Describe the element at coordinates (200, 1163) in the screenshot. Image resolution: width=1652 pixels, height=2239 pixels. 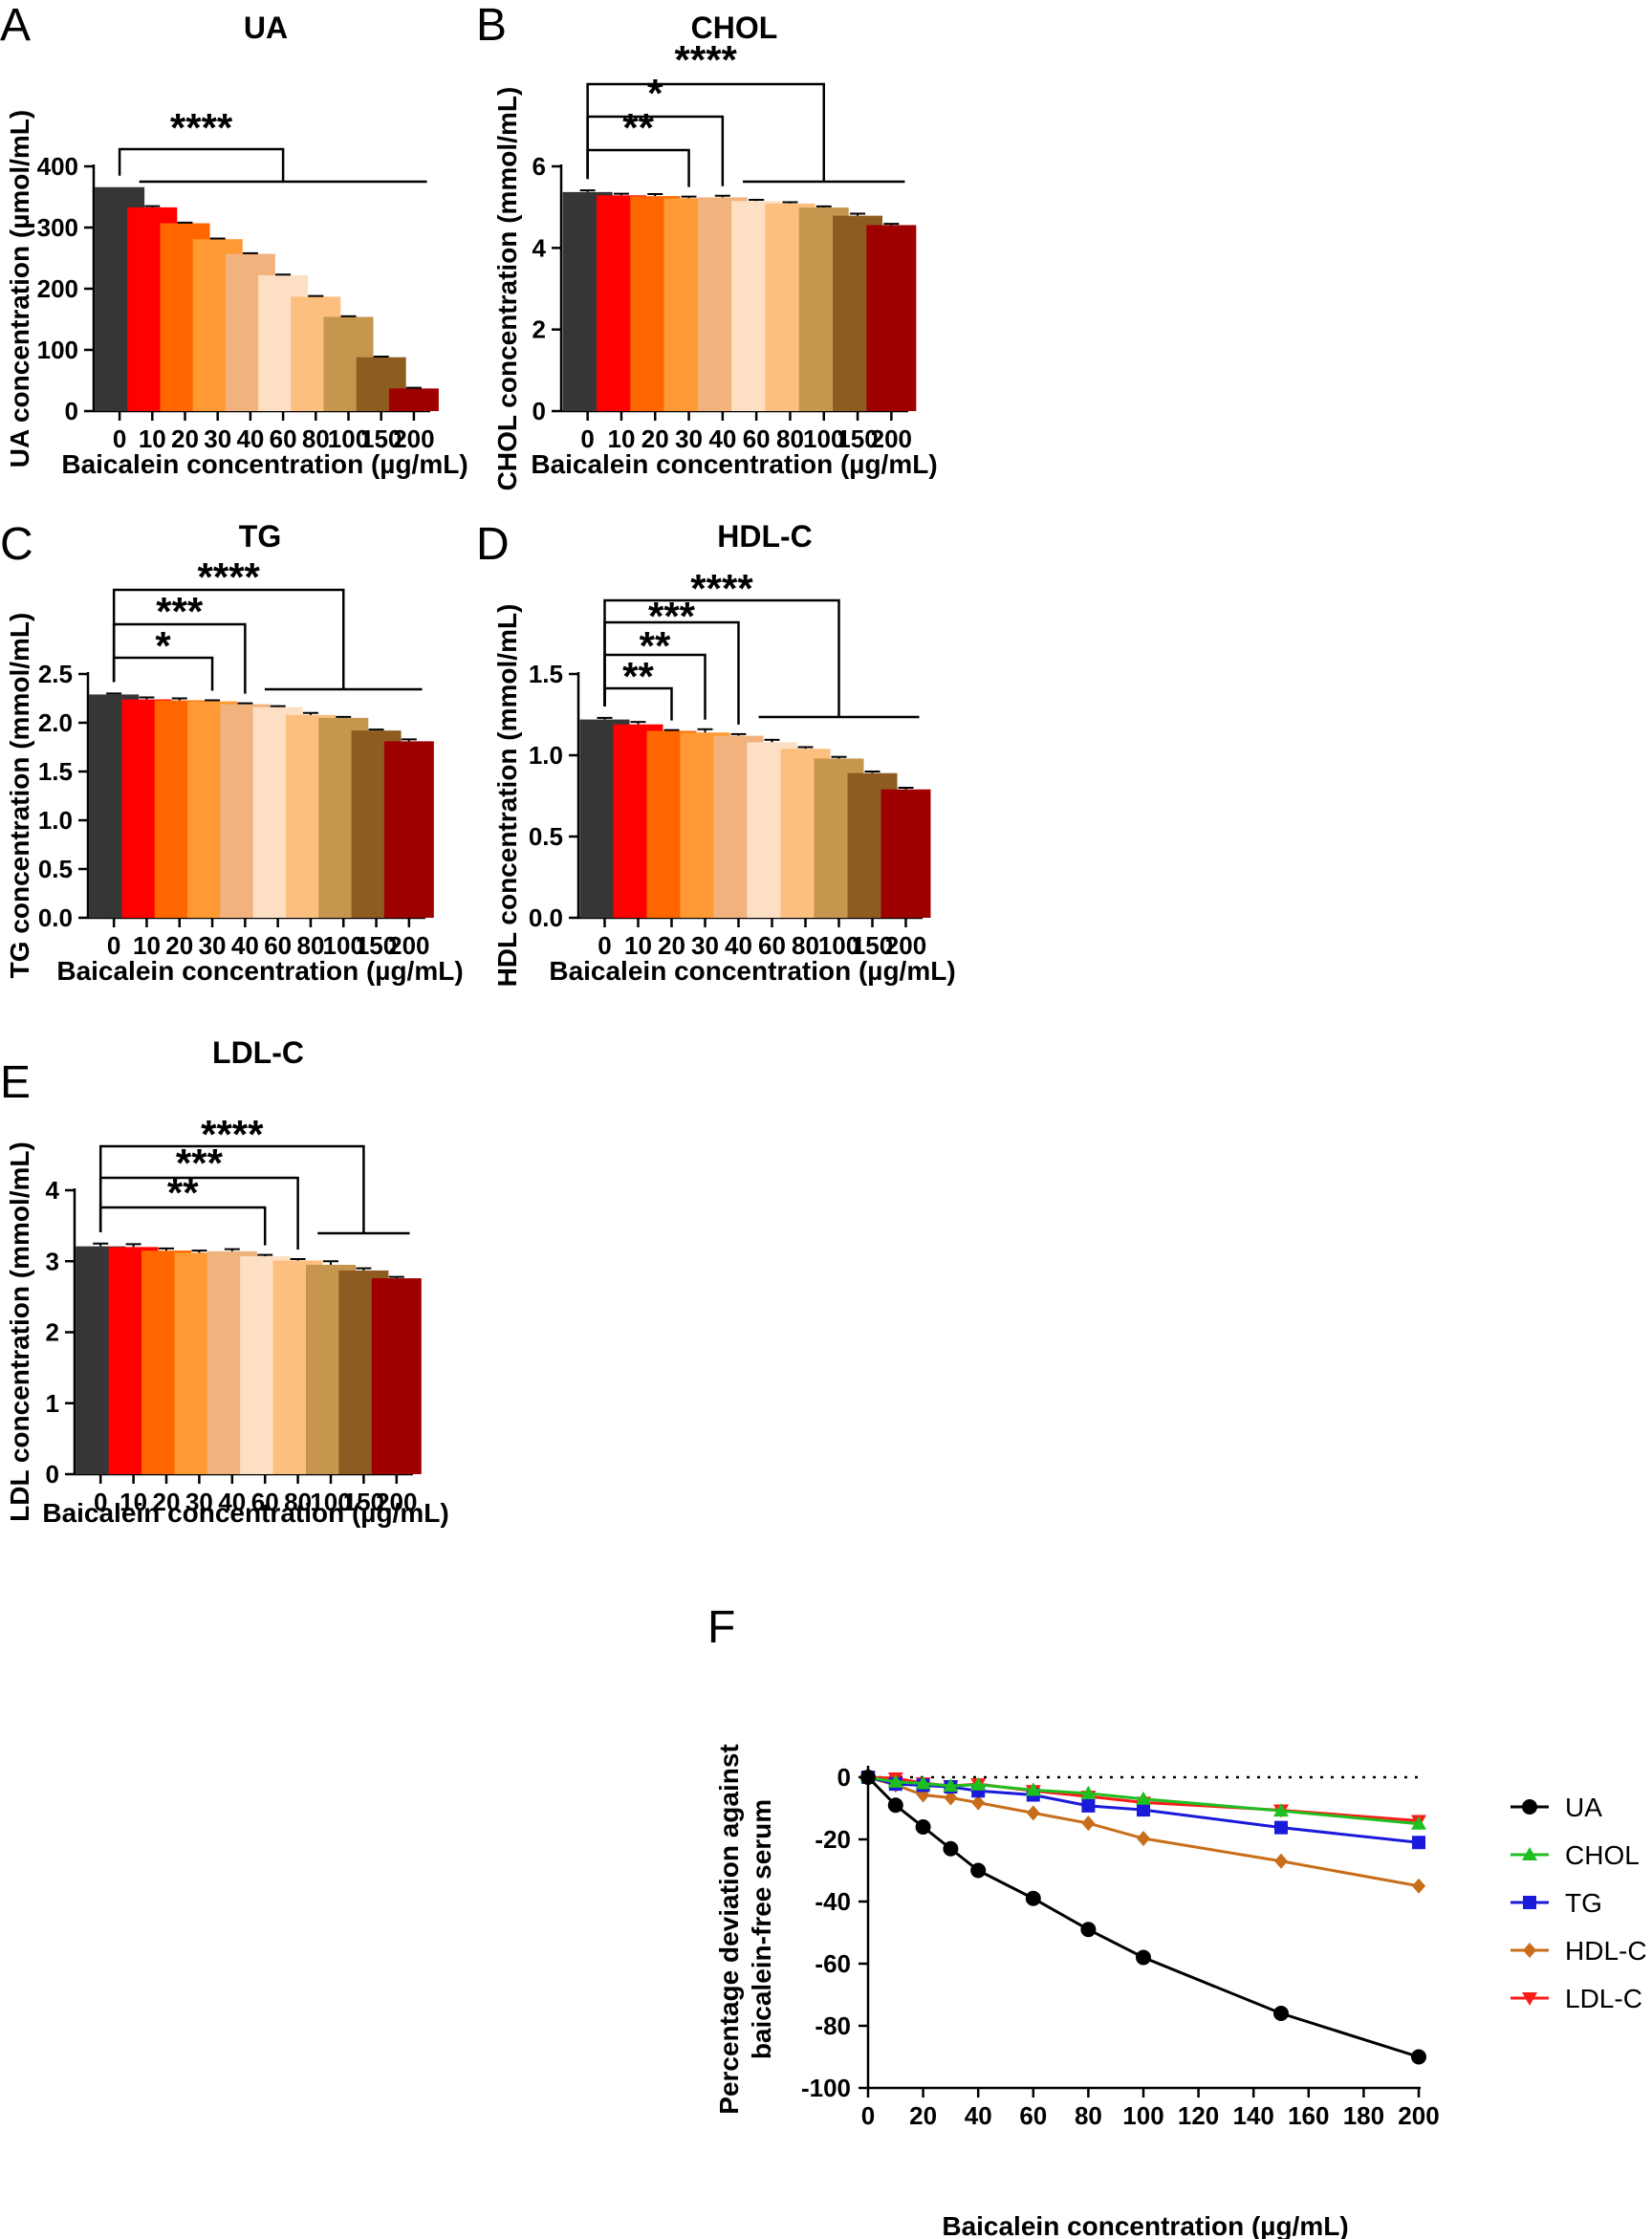
I see `significance-stars: ***` at that location.